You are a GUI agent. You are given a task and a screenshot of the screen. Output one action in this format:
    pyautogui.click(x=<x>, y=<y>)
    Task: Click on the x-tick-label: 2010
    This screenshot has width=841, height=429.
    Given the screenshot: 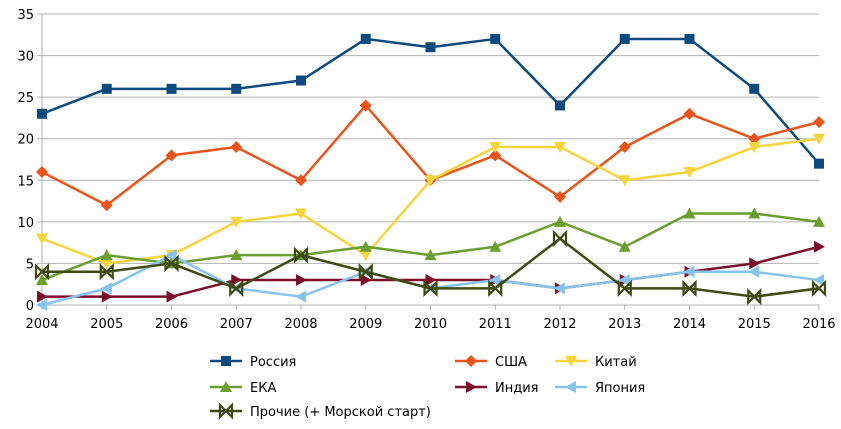 What is the action you would take?
    pyautogui.click(x=430, y=324)
    